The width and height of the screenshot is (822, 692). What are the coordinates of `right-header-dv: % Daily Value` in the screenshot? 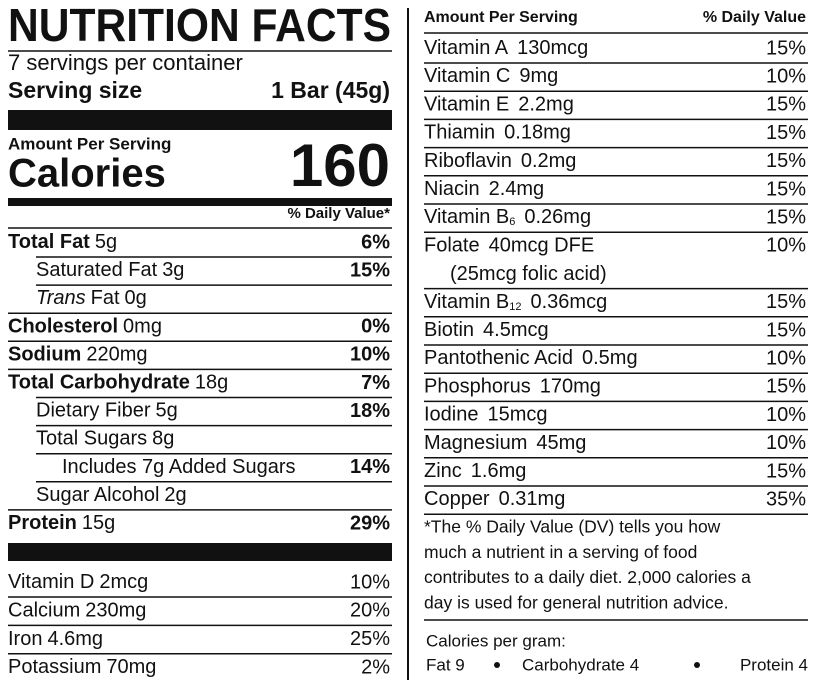 It's located at (754, 17).